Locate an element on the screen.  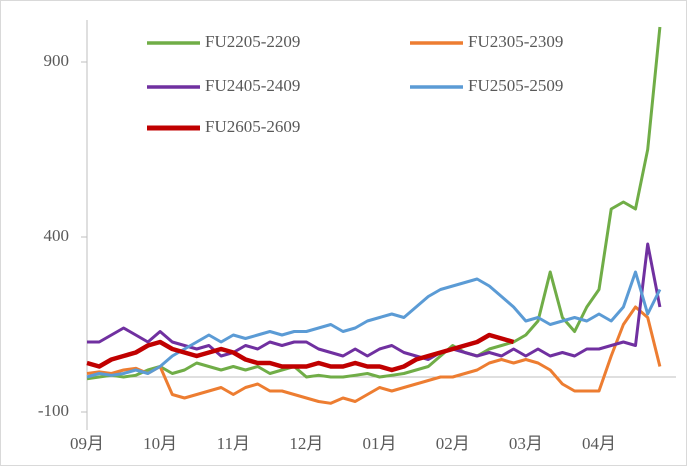
legend-label: FU2205-2209 is located at coordinates (252, 41).